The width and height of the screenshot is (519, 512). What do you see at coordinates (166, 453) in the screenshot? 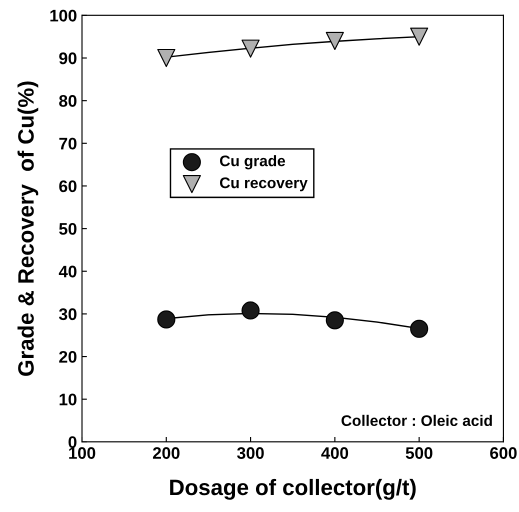
I see `x-tick-label: 200` at bounding box center [166, 453].